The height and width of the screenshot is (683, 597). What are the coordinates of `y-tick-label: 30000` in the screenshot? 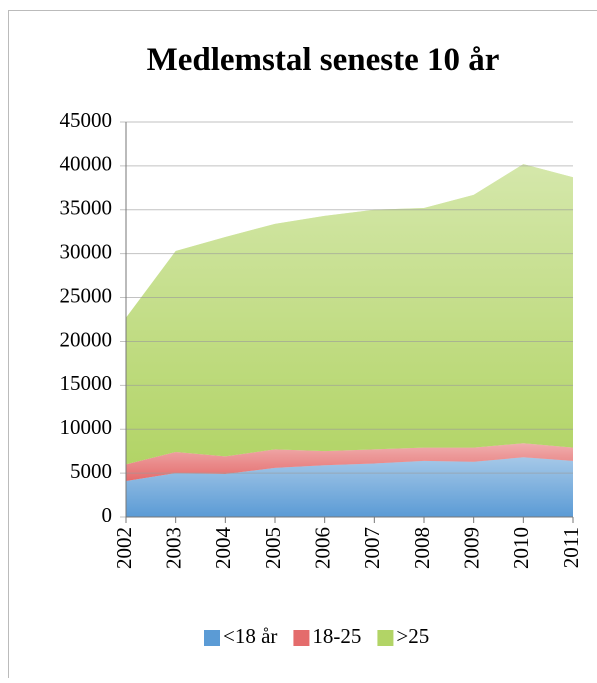 It's located at (86, 251).